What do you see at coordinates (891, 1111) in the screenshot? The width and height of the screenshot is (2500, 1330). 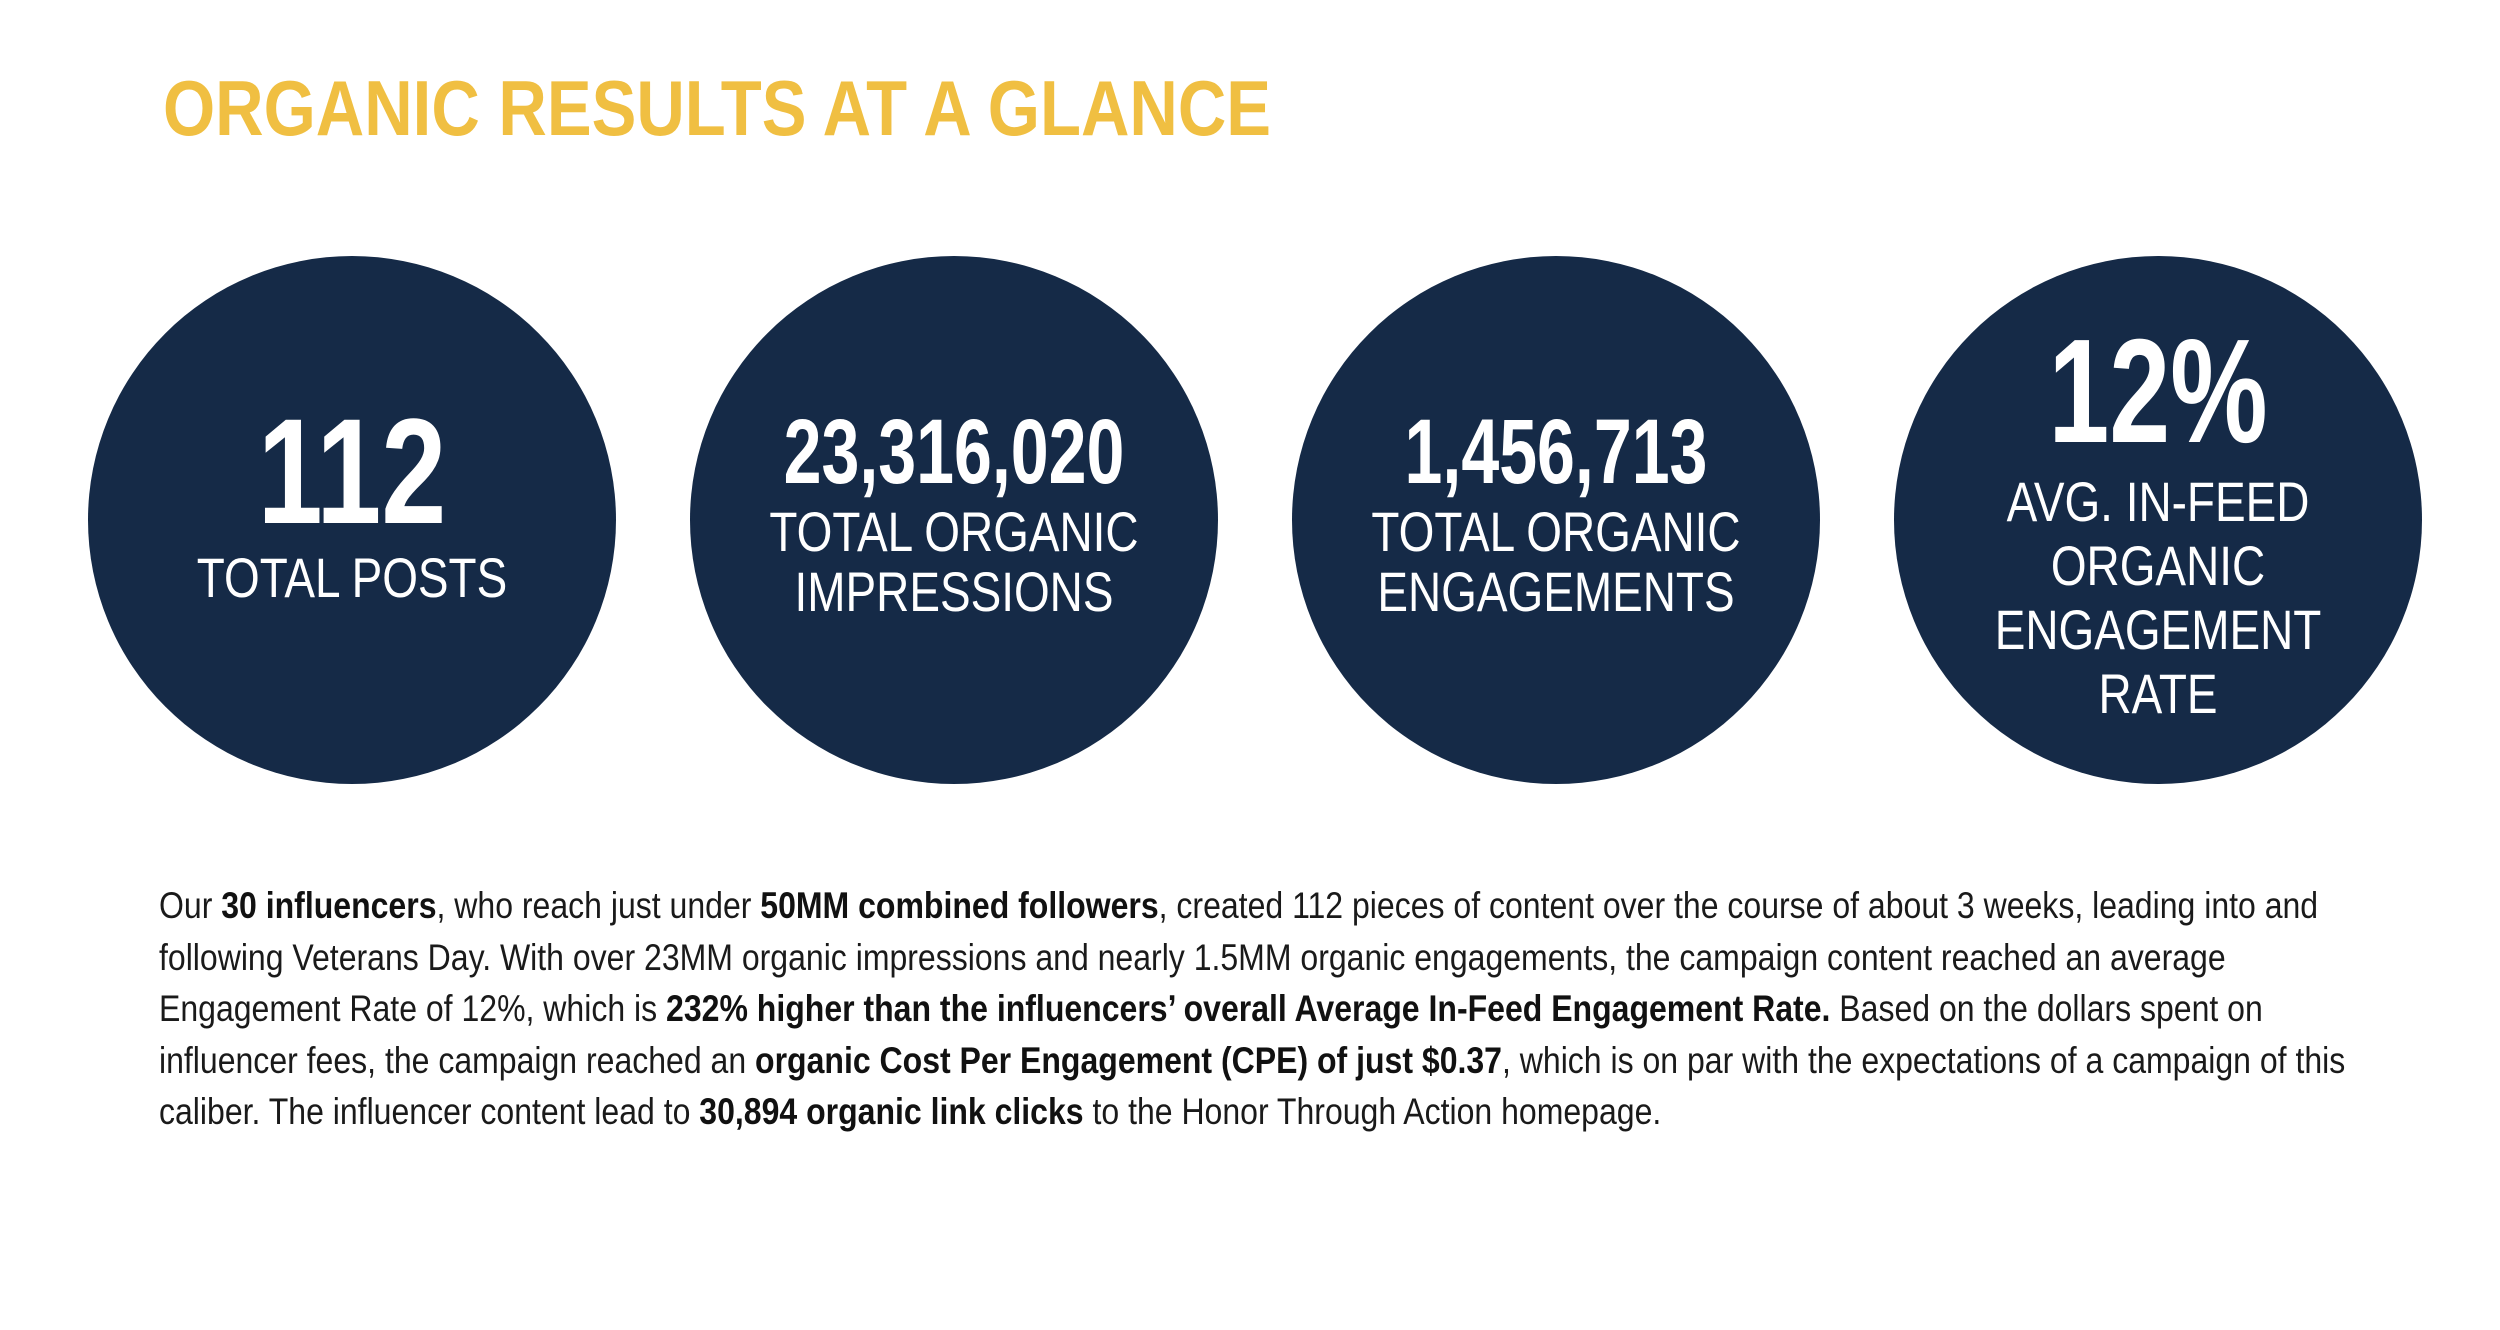 I see `summary-highlight: 30,894 organic link clicks` at bounding box center [891, 1111].